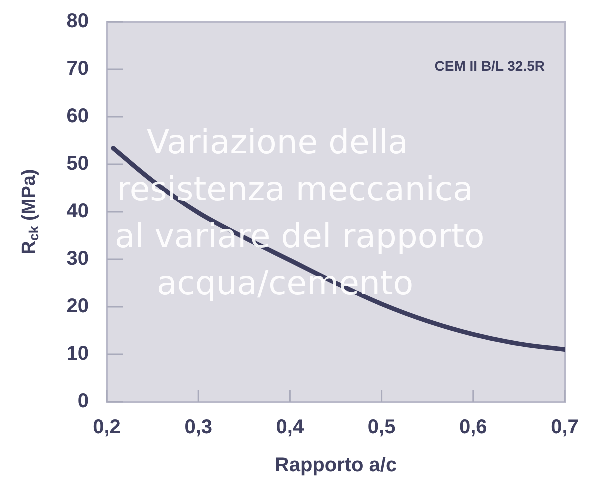 Image resolution: width=591 pixels, height=492 pixels. I want to click on x-tick-label: 0,6, so click(473, 427).